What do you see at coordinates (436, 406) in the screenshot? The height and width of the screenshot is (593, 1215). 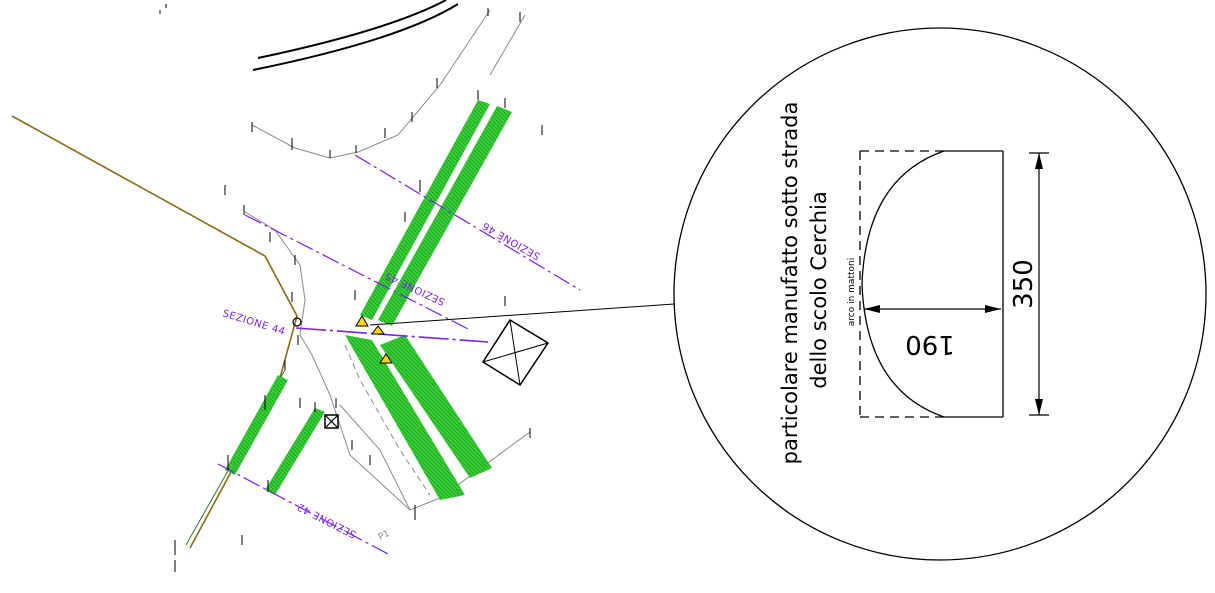 I see `channel-lower-right` at bounding box center [436, 406].